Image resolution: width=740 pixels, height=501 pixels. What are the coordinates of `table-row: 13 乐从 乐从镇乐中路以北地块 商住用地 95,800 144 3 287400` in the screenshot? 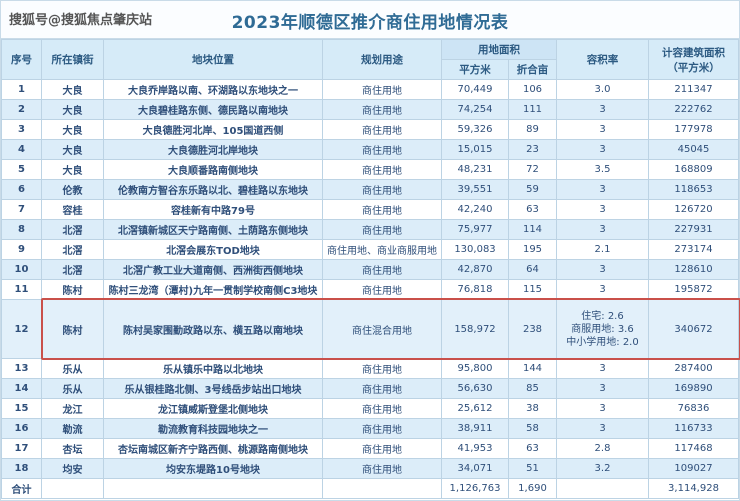 It's located at (370, 368).